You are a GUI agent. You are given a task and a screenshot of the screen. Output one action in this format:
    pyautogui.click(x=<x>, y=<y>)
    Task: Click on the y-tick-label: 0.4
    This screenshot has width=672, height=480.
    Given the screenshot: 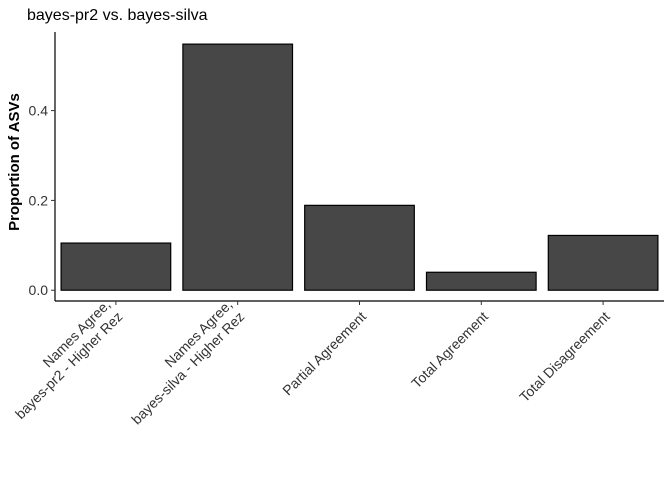 What is the action you would take?
    pyautogui.click(x=39, y=111)
    